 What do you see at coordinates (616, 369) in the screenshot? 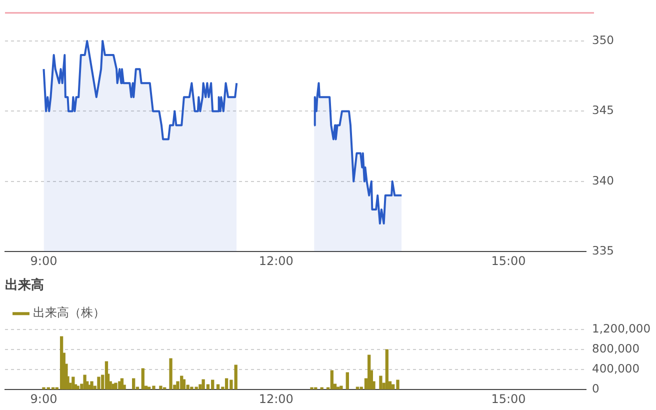
I see `y-tick-label: 400,000` at bounding box center [616, 369].